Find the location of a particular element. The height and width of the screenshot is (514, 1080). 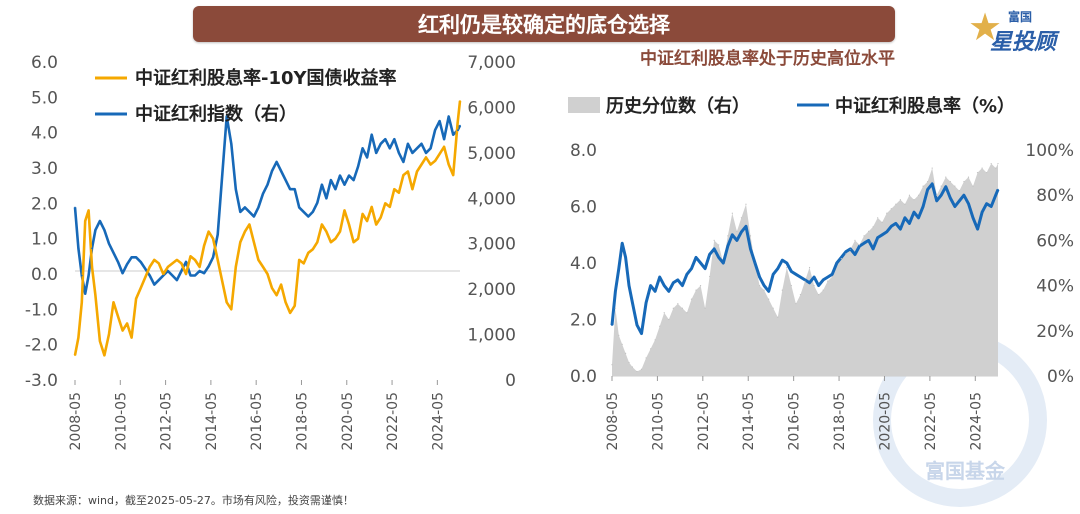

logo-big-text: 星投顾 is located at coordinates (1023, 42).